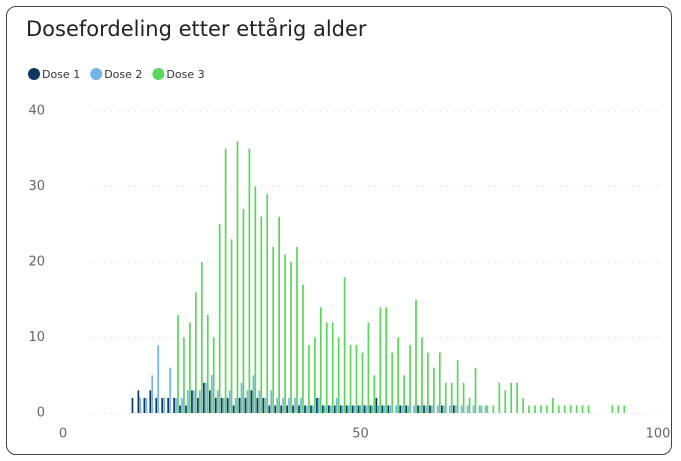  I want to click on x-tick-label: 100, so click(658, 434).